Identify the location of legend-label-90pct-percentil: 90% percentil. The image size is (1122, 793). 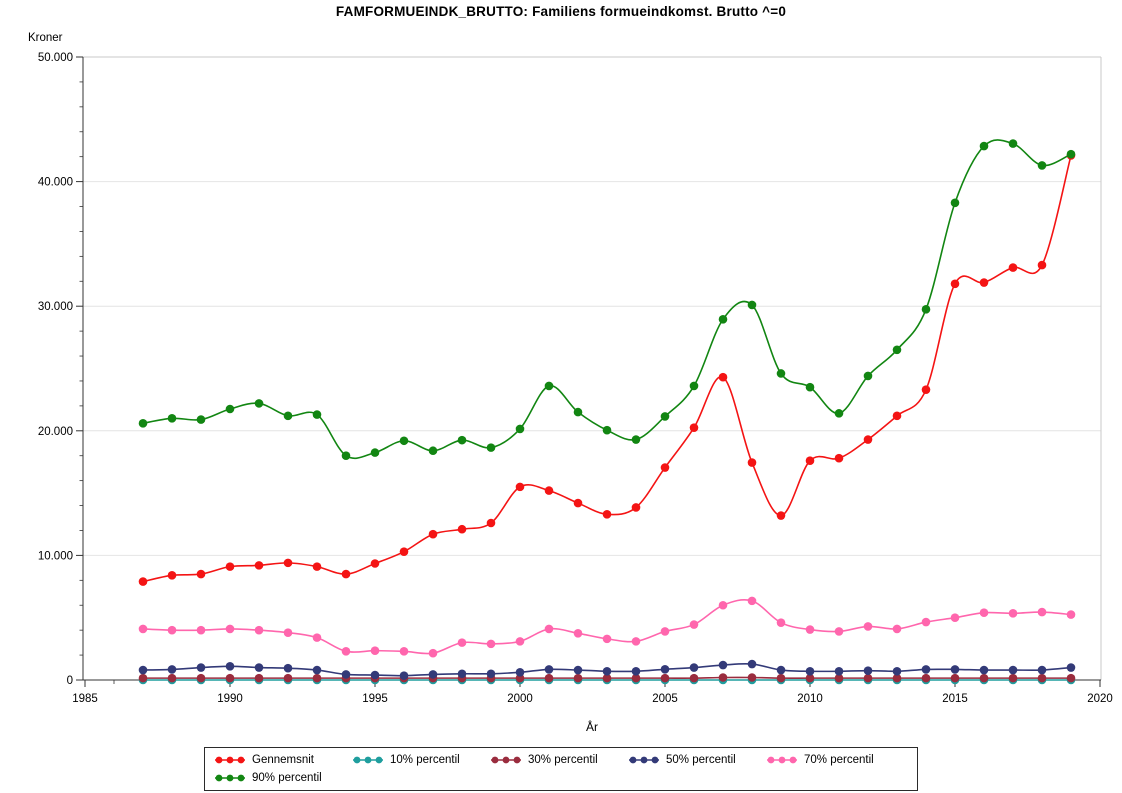
(287, 777).